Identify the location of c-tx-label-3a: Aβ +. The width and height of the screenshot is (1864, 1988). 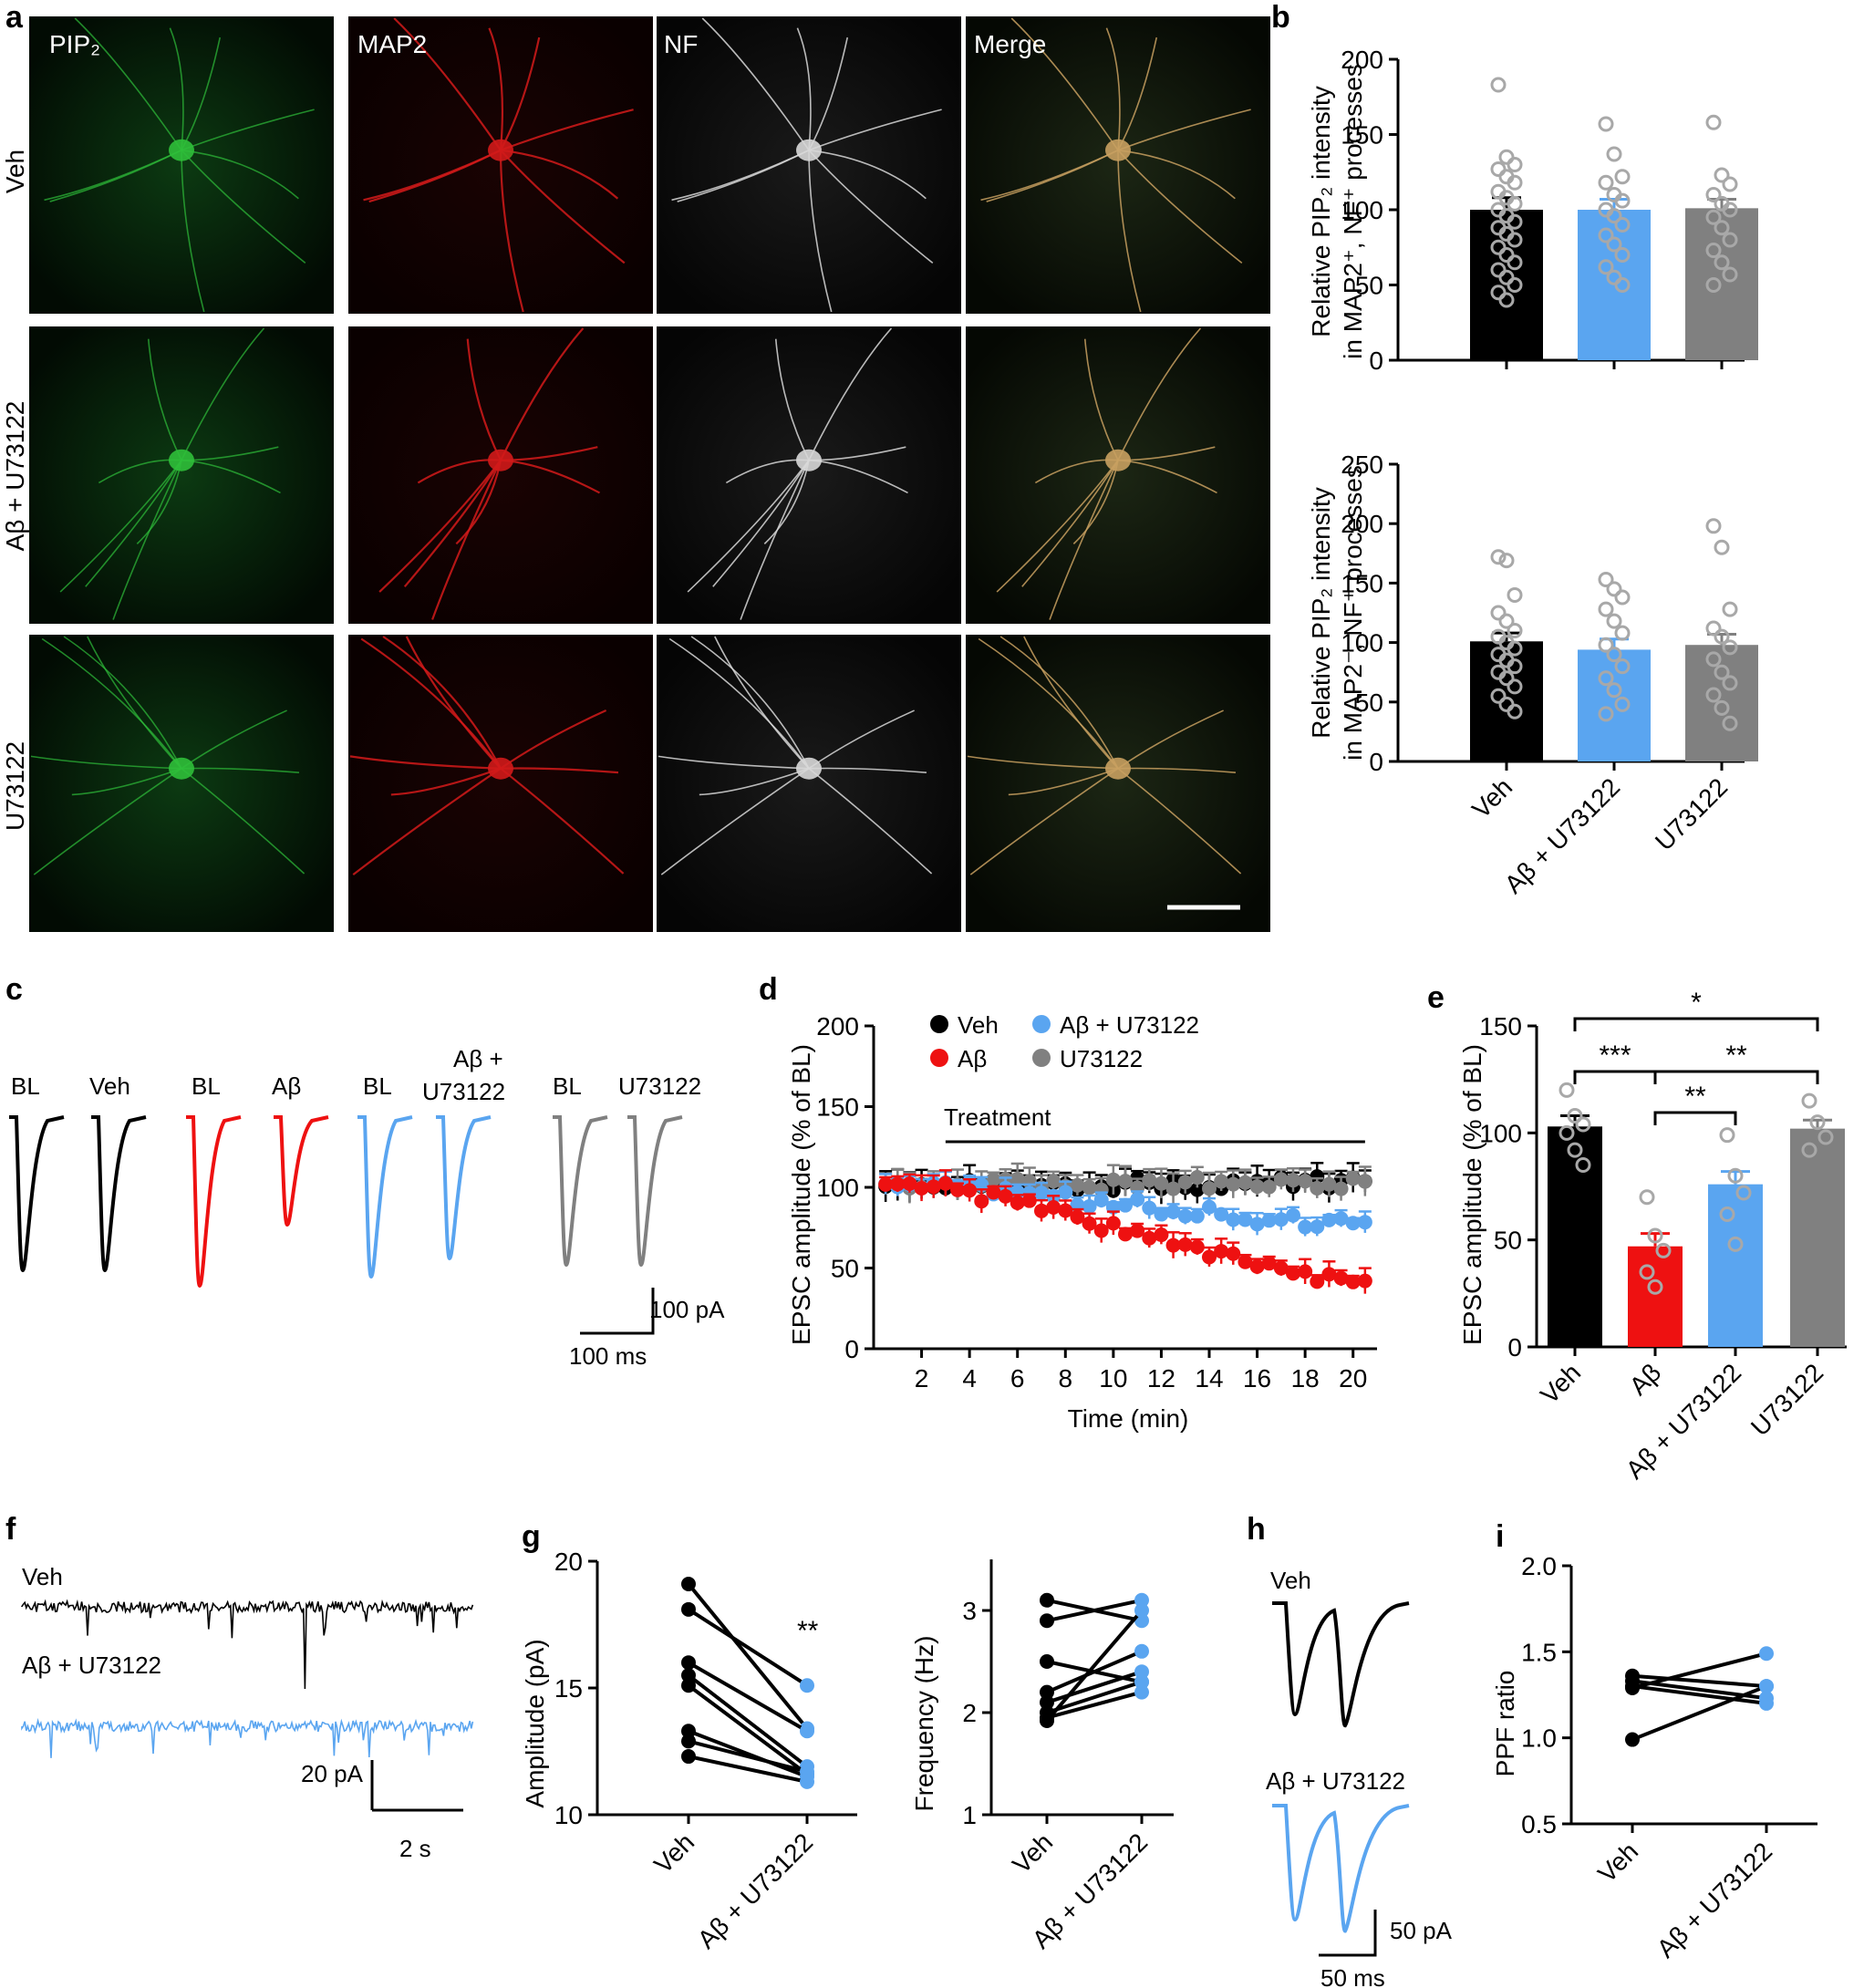
(478, 1058).